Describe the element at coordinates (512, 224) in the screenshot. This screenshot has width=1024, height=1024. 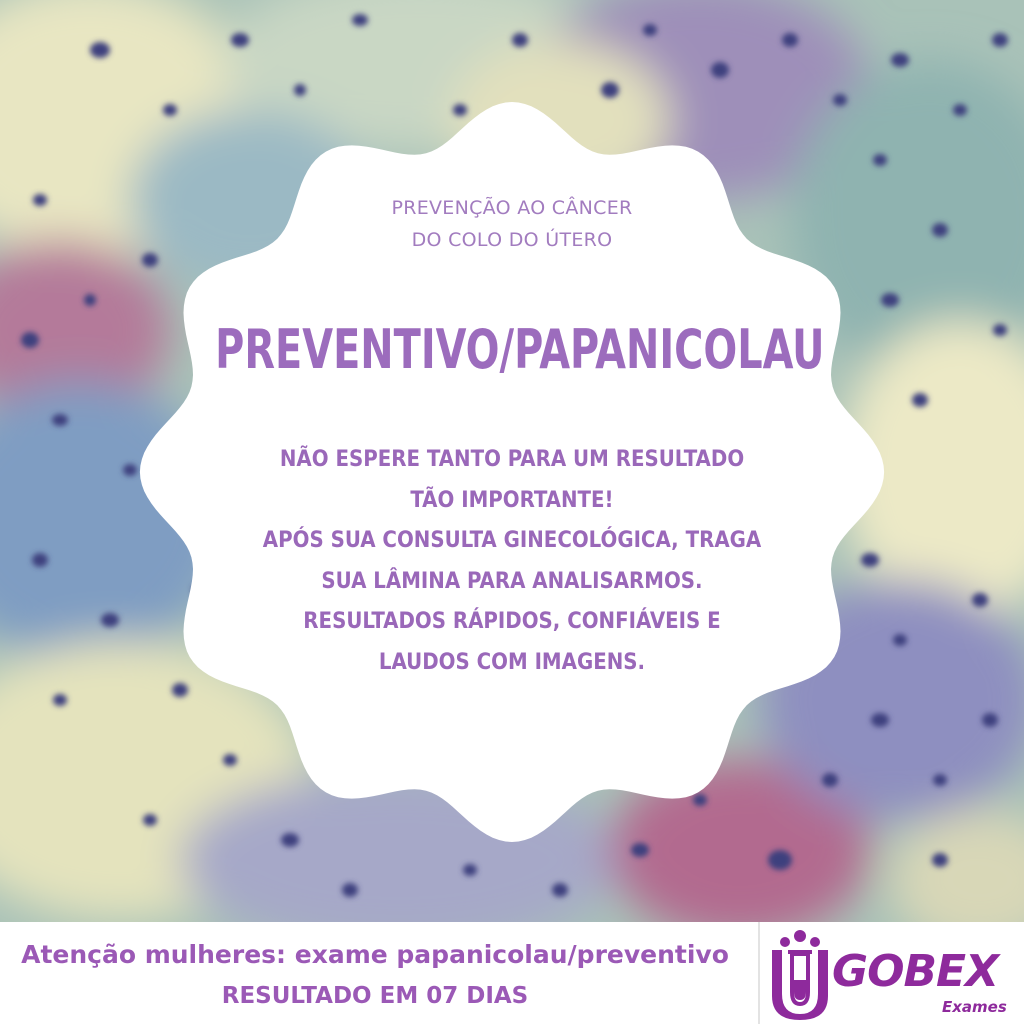
I see `badge-subtitle: PREVENÇÃO AO CÂNCER DO COLO DO ÚTERO` at that location.